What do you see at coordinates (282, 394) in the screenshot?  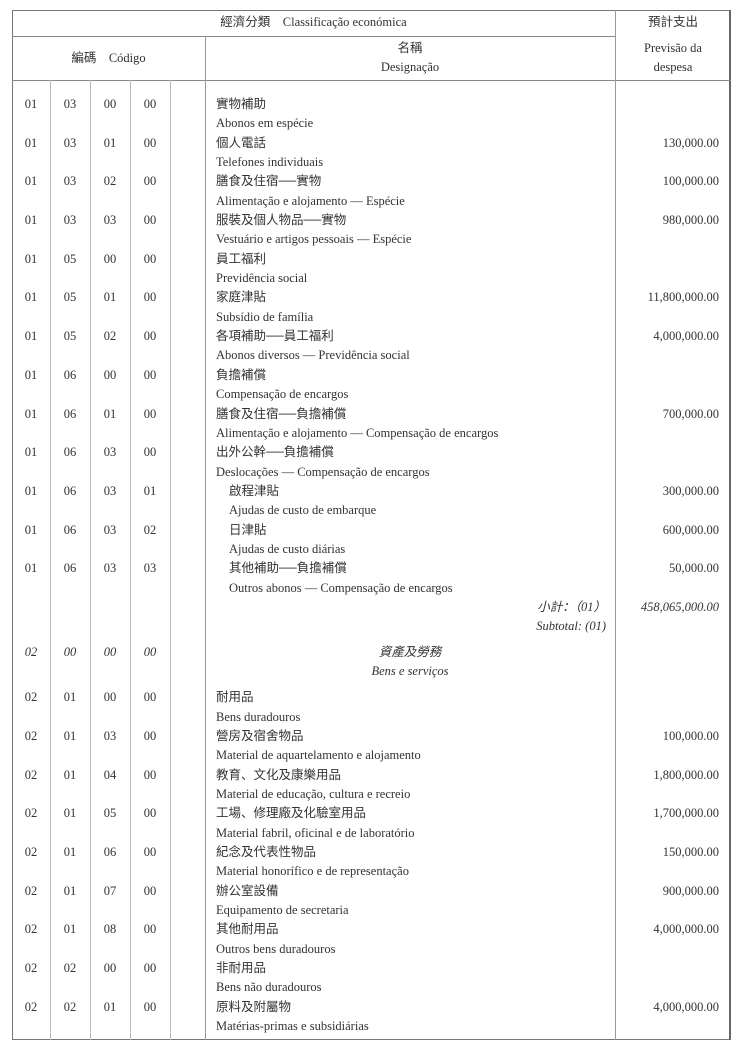 I see `designation-pt: Compensação de encargos` at bounding box center [282, 394].